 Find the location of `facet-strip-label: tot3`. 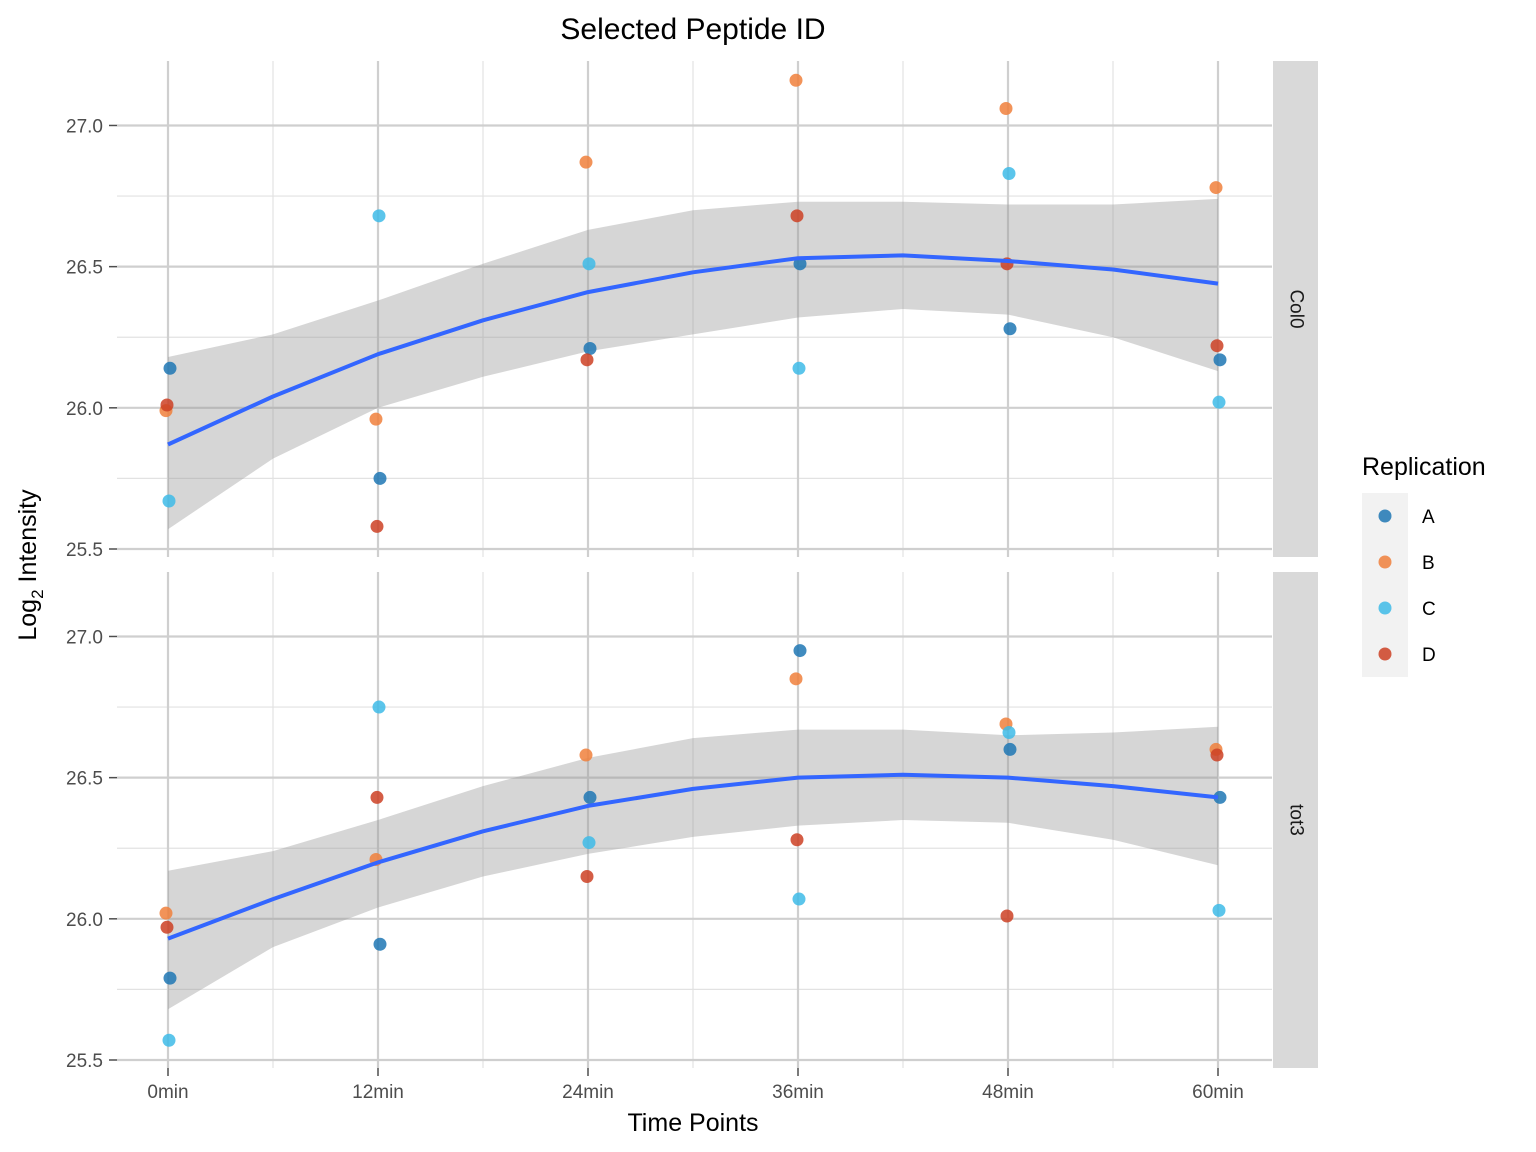

facet-strip-label: tot3 is located at coordinates (1295, 820).